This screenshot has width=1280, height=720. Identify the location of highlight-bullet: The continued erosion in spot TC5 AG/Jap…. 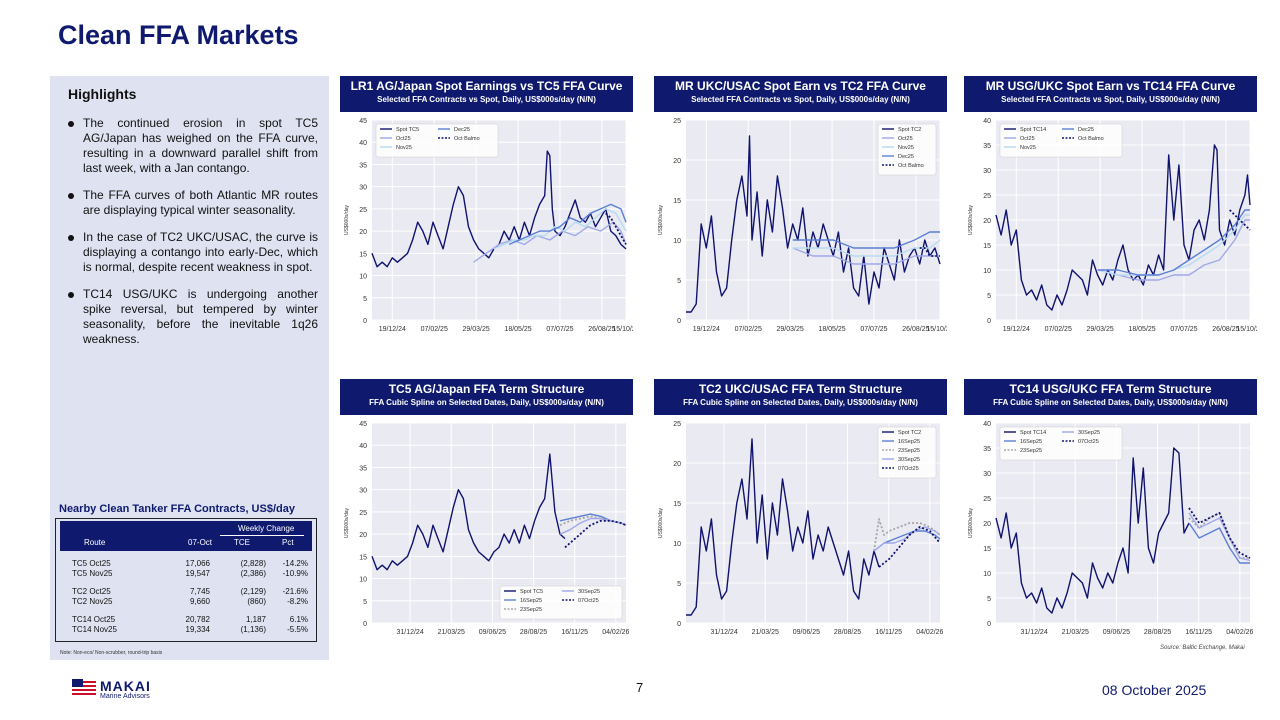
(193, 146).